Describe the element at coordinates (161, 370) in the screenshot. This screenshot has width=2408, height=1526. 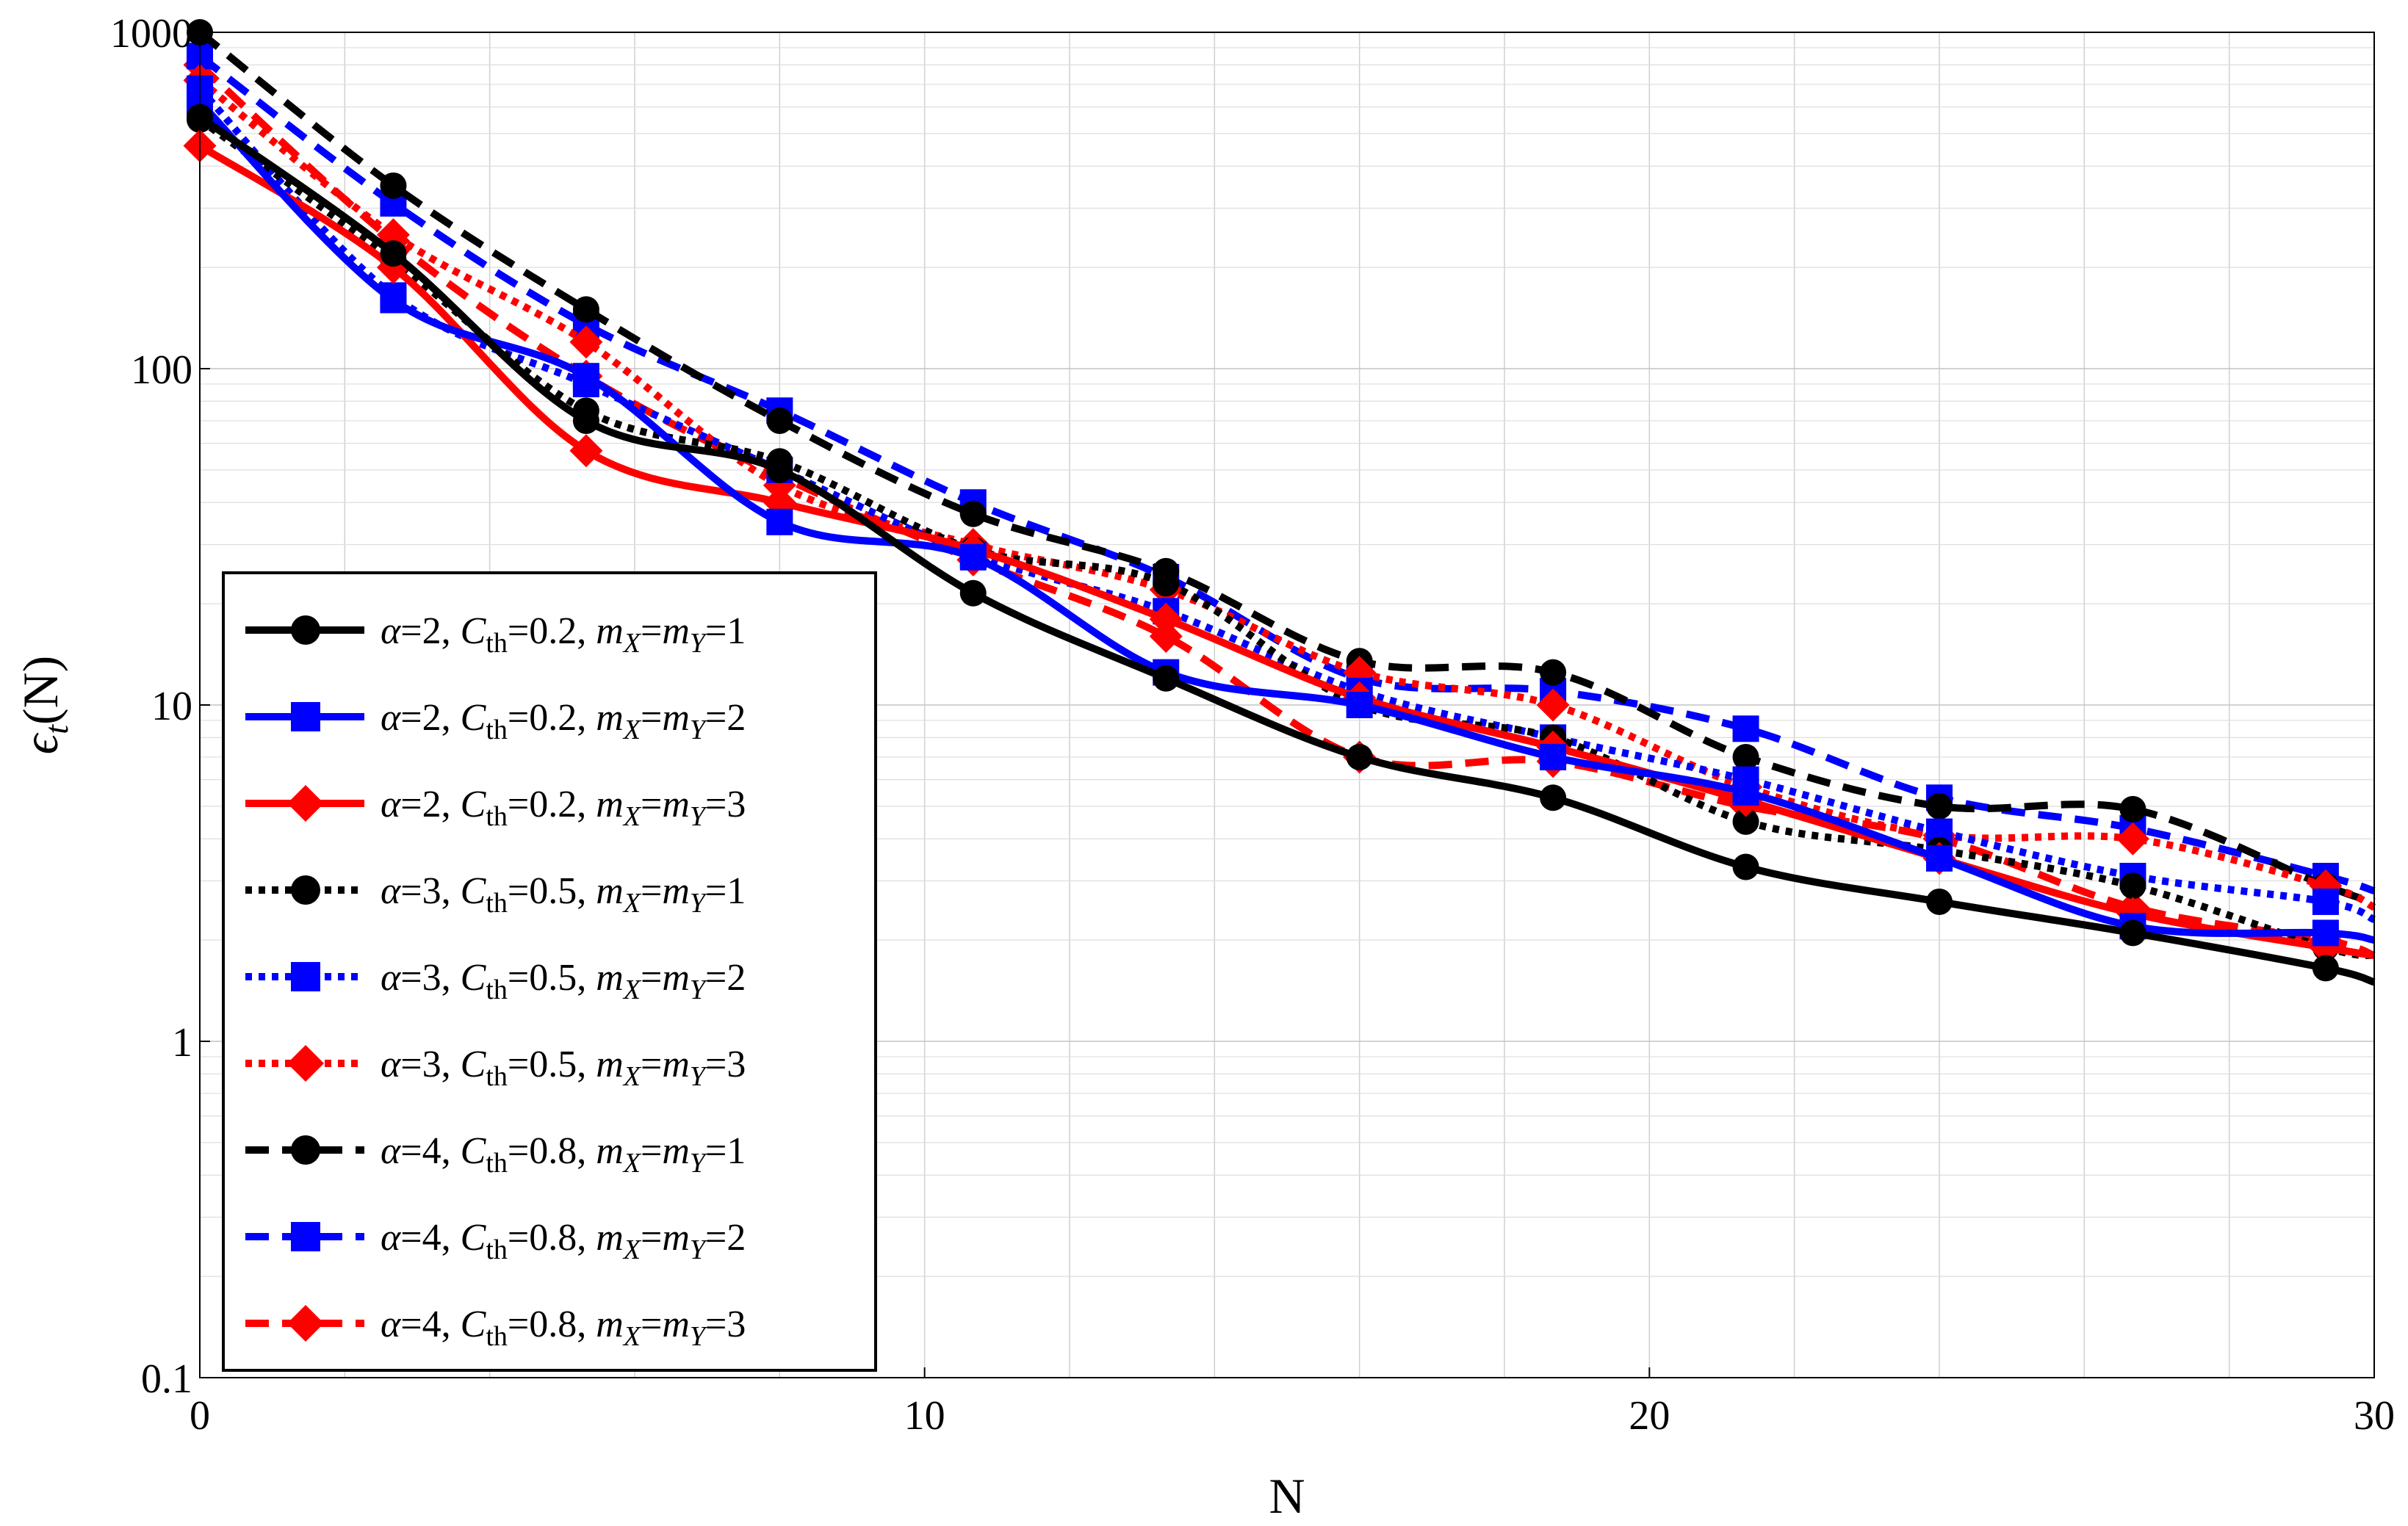
I see `y-tick-label: 100` at that location.